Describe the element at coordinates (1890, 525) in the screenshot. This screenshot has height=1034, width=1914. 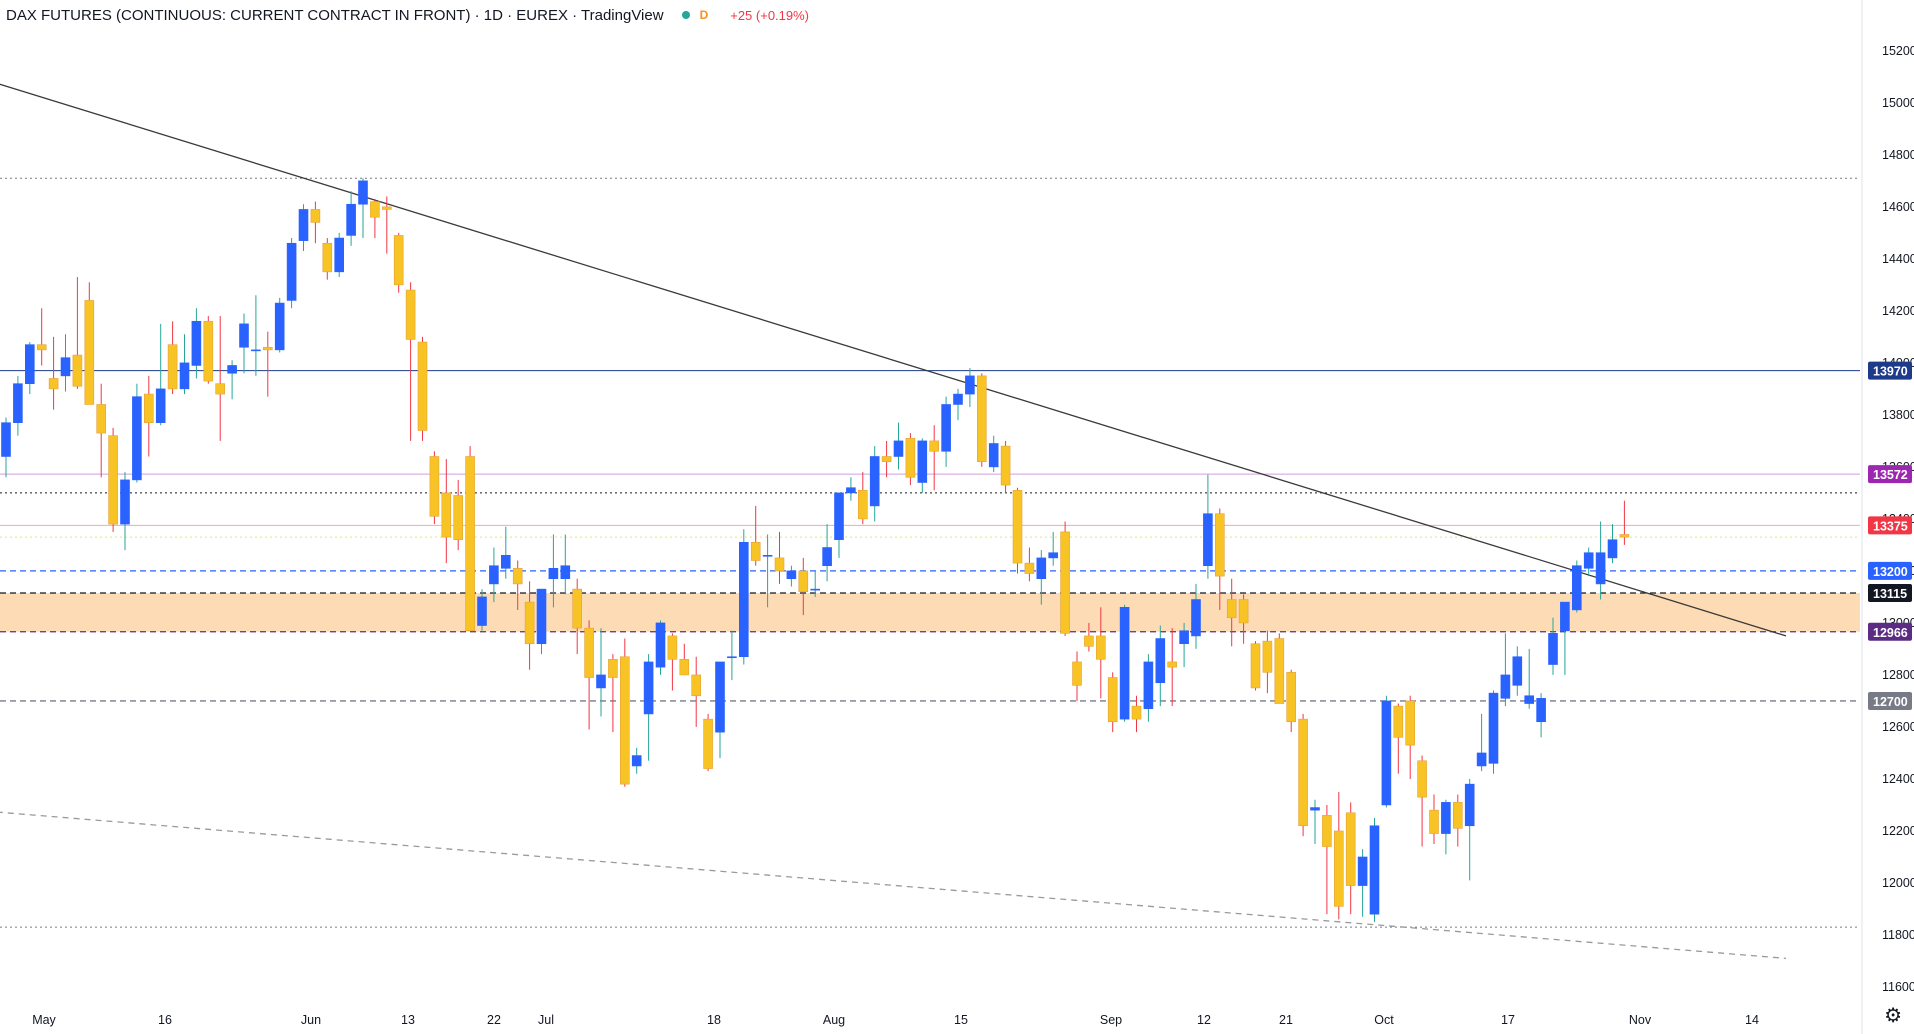
I see `price-level-tag: 13375` at that location.